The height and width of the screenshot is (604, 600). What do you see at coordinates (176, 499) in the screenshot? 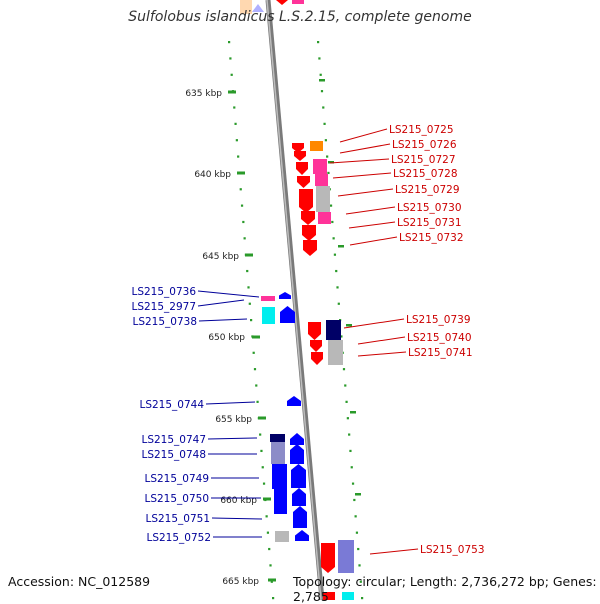
I see `gene-label: LS215_0750` at bounding box center [176, 499].